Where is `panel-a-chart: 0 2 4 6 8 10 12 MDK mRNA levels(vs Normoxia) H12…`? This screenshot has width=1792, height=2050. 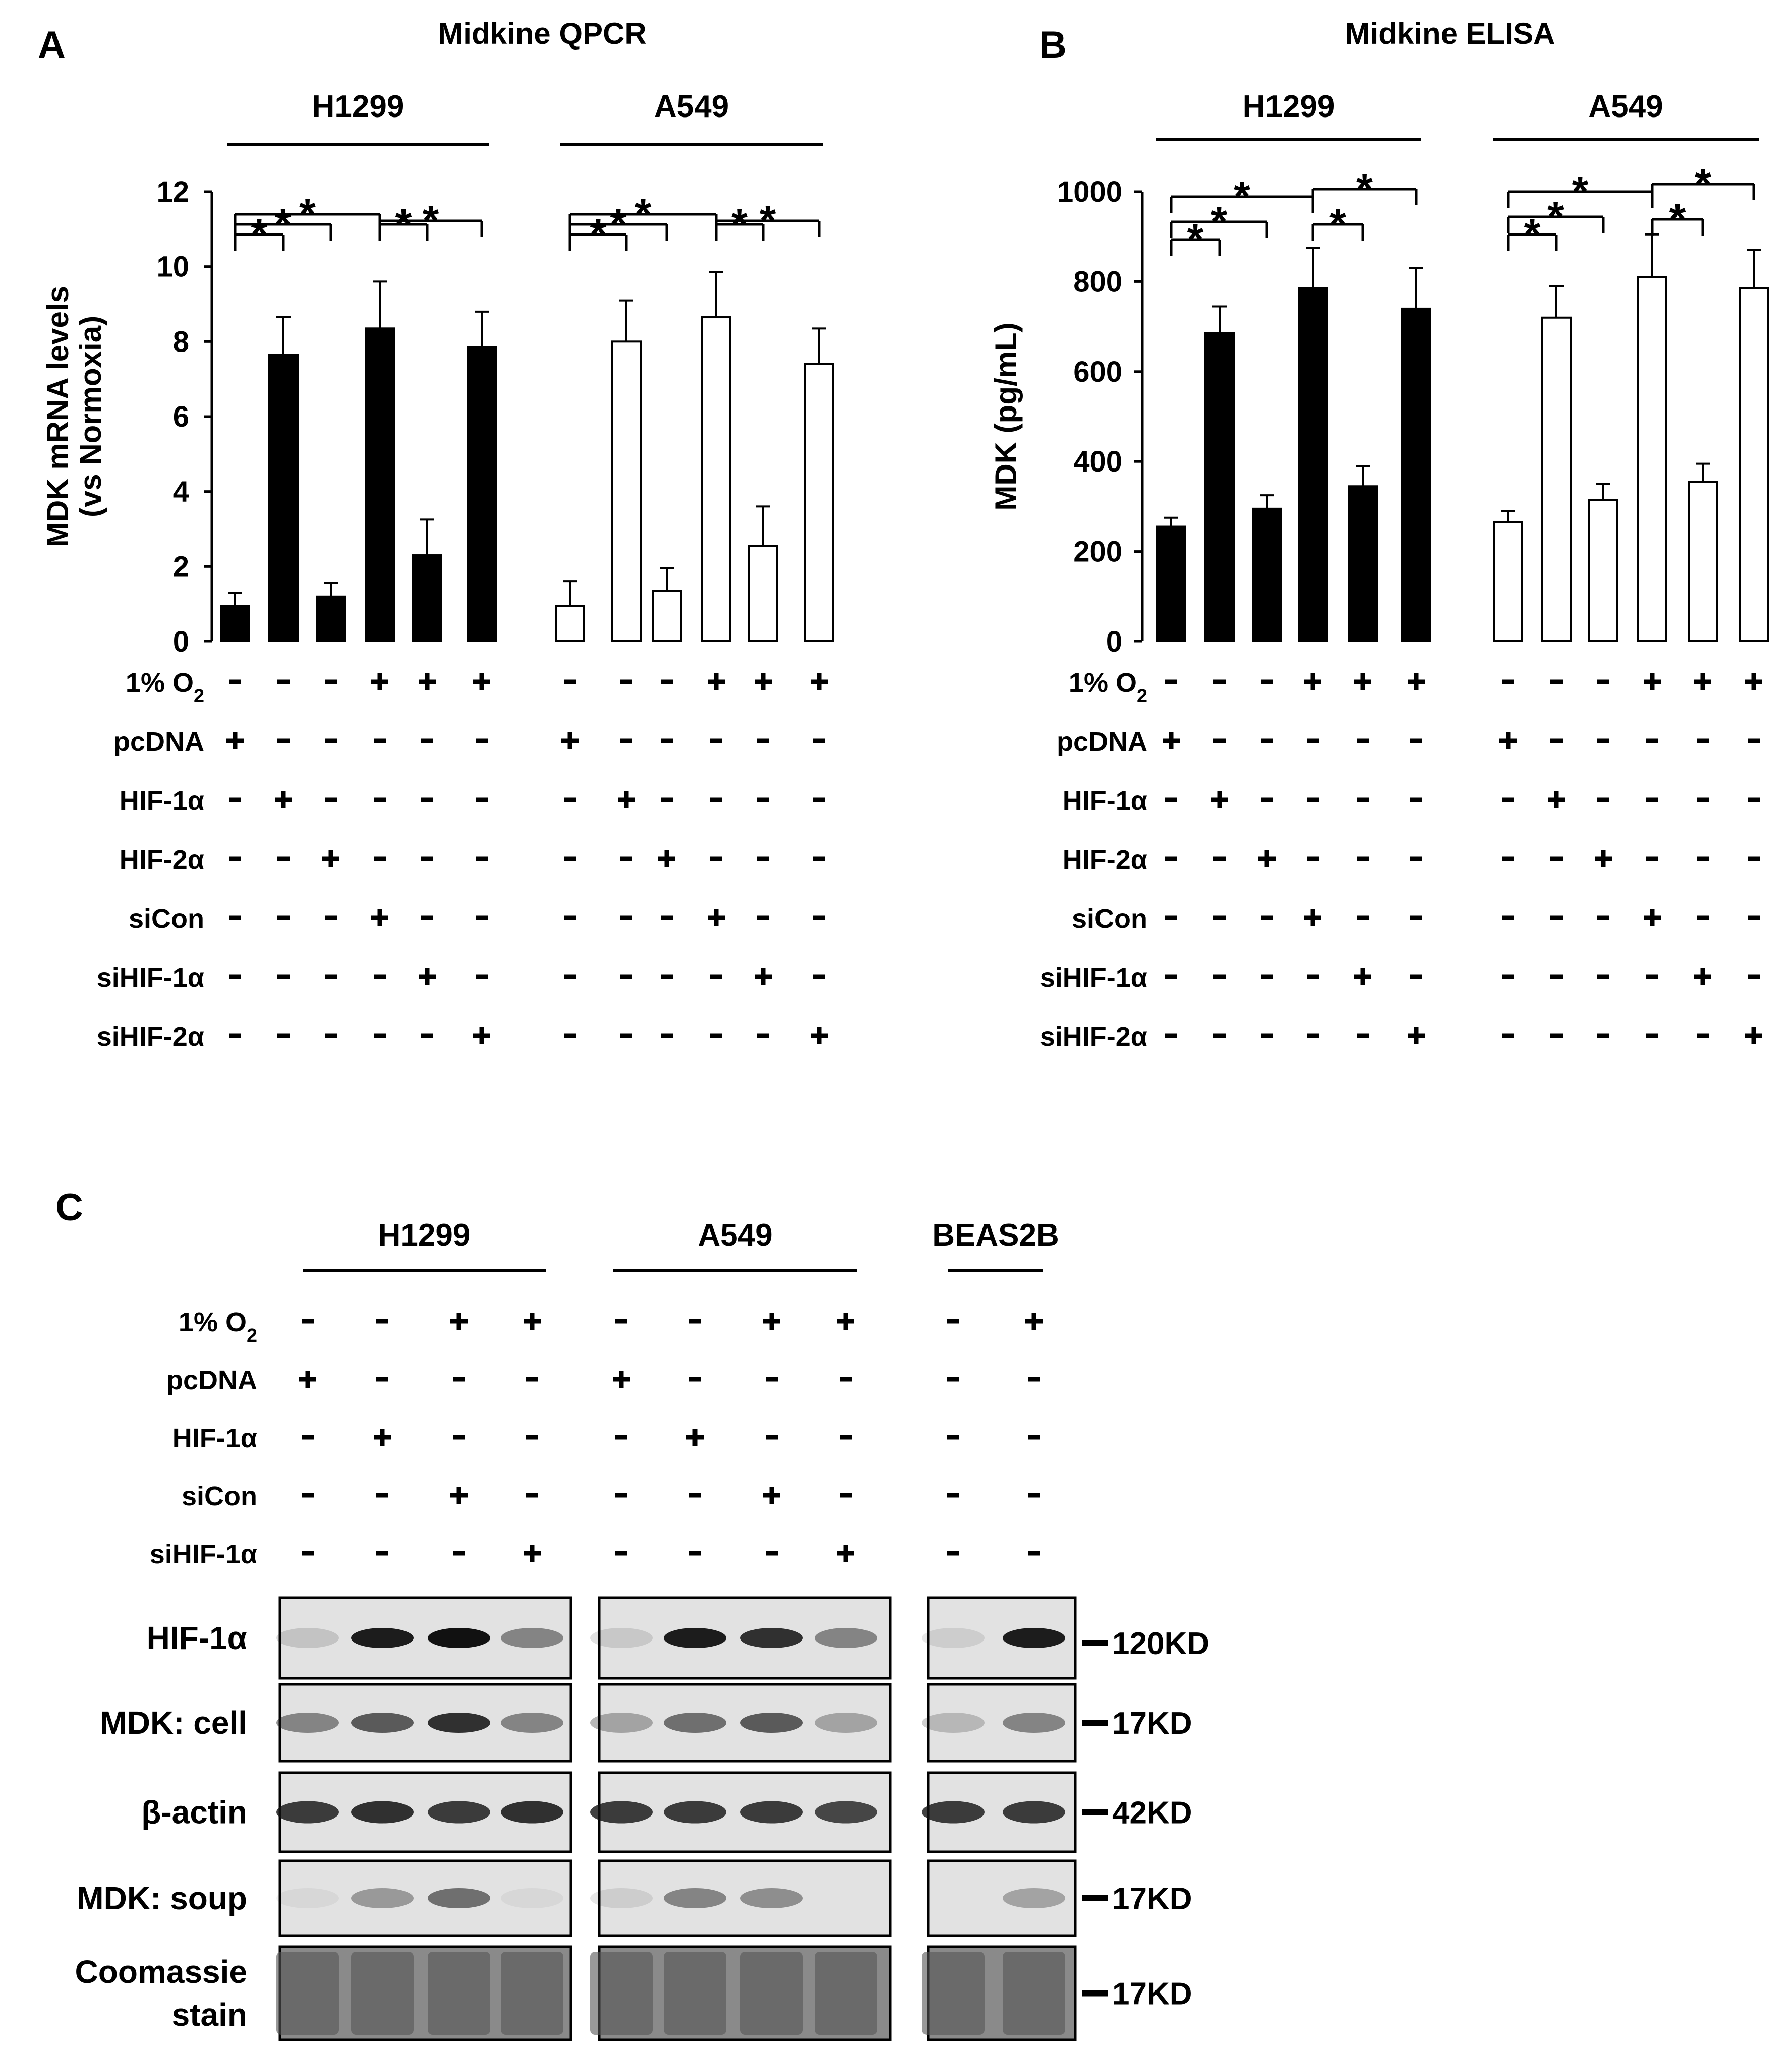
panel-a-chart: 0 2 4 6 8 10 12 MDK mRNA levels(vs Normoxia) H12… is located at coordinates (437, 374).